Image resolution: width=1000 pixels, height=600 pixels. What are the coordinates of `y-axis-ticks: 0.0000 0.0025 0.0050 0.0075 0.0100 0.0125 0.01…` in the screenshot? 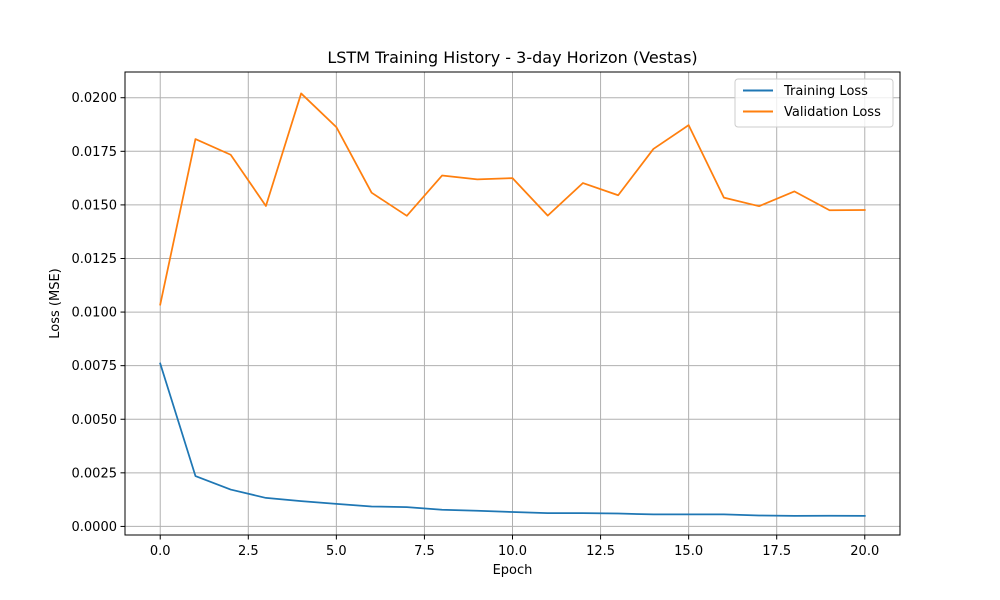 It's located at (98, 313).